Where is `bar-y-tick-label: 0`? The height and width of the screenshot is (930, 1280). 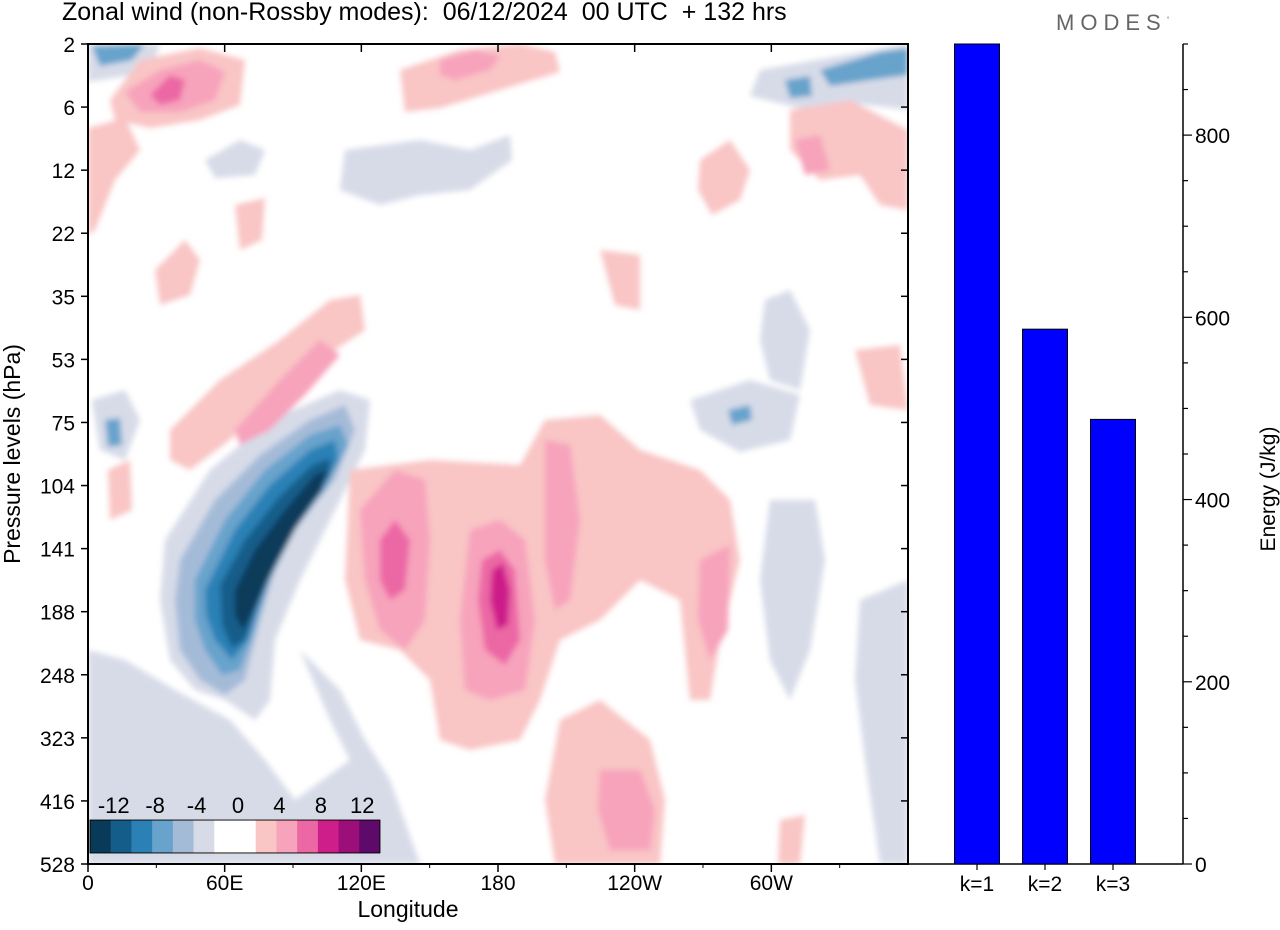 bar-y-tick-label: 0 is located at coordinates (1201, 865).